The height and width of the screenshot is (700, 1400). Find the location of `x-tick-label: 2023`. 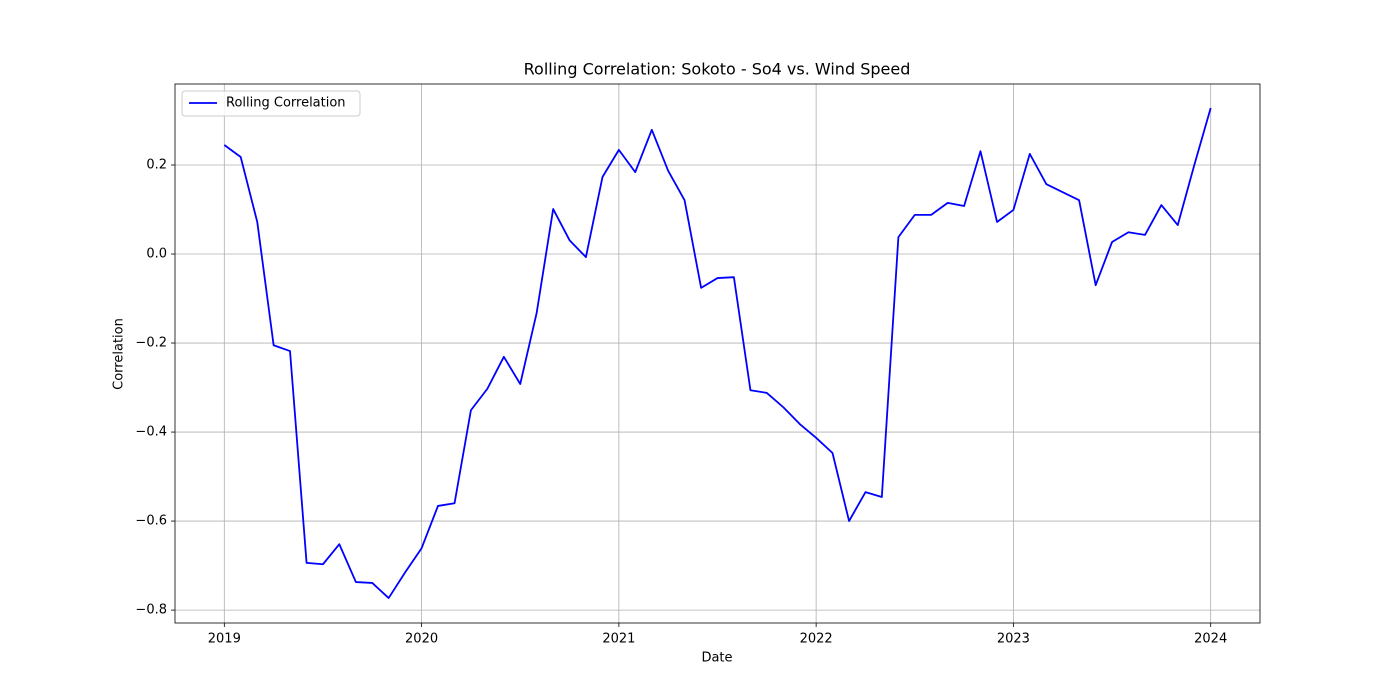

x-tick-label: 2023 is located at coordinates (1013, 639).